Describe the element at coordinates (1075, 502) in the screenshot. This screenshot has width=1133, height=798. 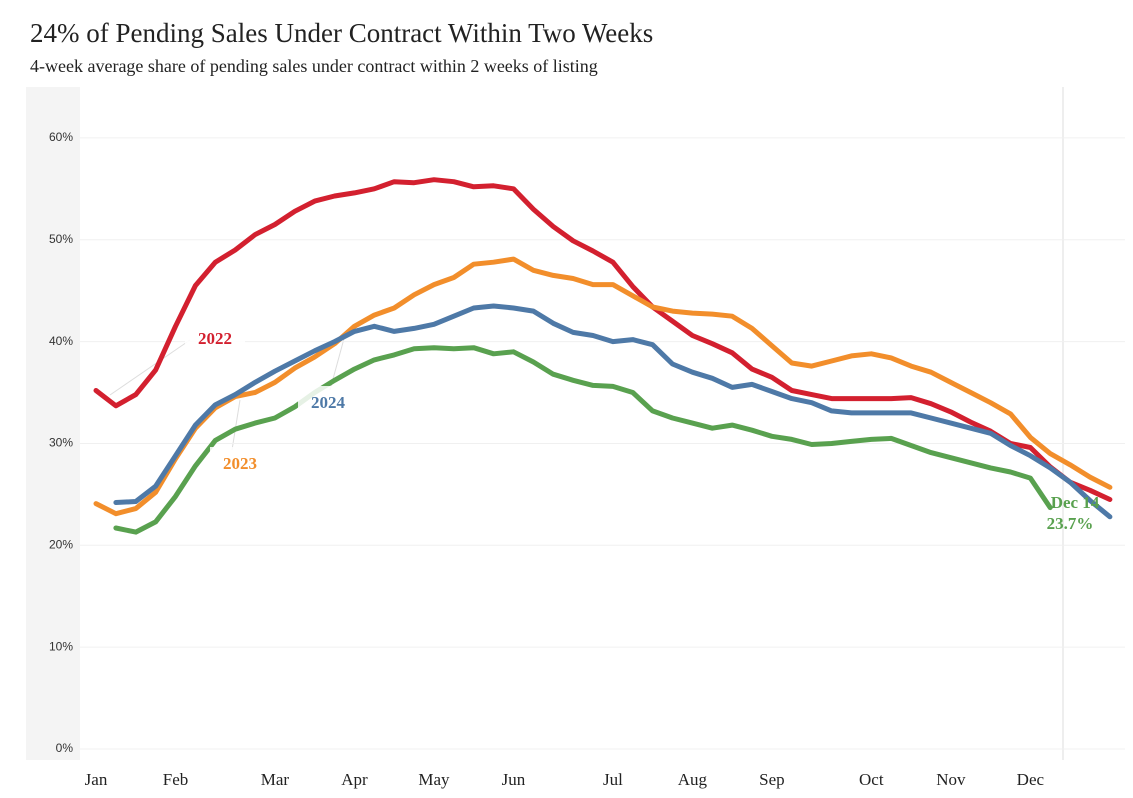
I see `annotation: Dec 14` at that location.